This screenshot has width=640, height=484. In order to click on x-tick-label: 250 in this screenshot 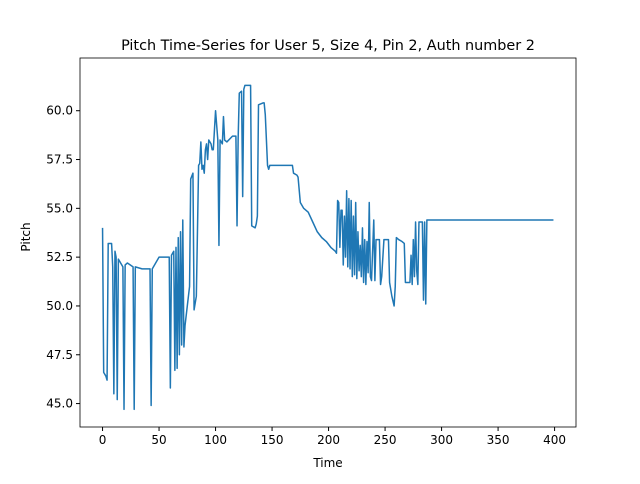, I will do `click(385, 440)`.